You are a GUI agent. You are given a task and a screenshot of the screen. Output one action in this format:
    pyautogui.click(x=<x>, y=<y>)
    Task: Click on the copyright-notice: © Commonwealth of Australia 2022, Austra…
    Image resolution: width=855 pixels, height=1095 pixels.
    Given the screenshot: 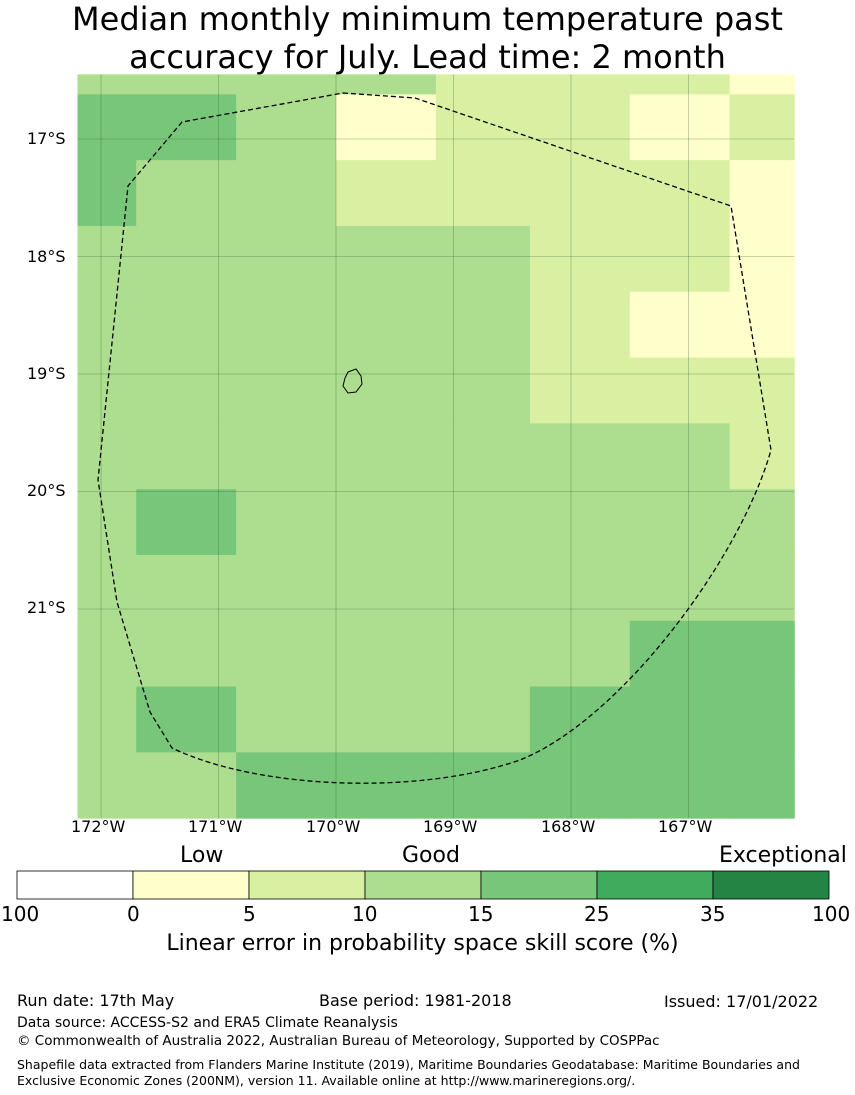 What is the action you would take?
    pyautogui.click(x=338, y=1041)
    